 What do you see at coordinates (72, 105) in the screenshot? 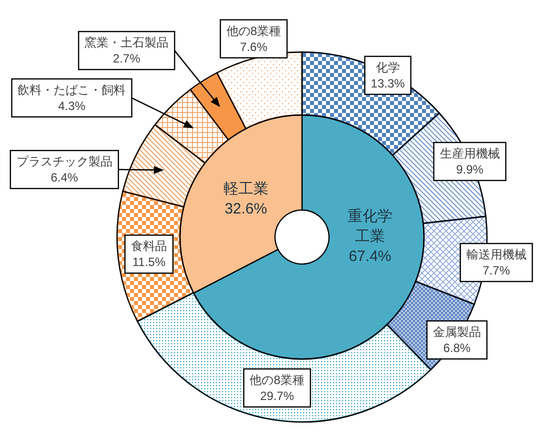
I see `data-label: 4.3%` at bounding box center [72, 105].